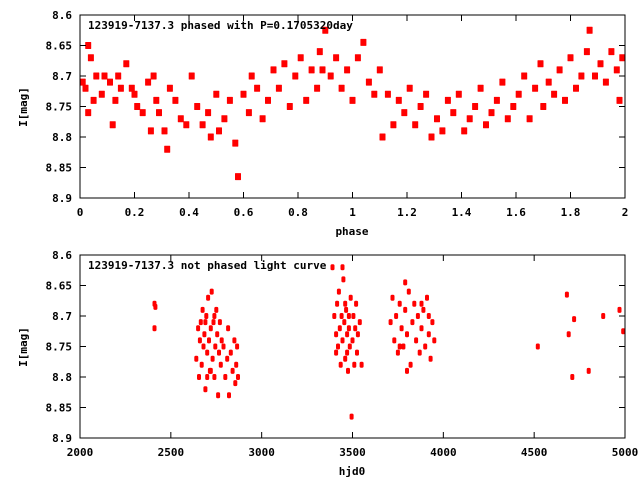  What do you see at coordinates (135, 212) in the screenshot?
I see `x-tick-label: 0.2` at bounding box center [135, 212].